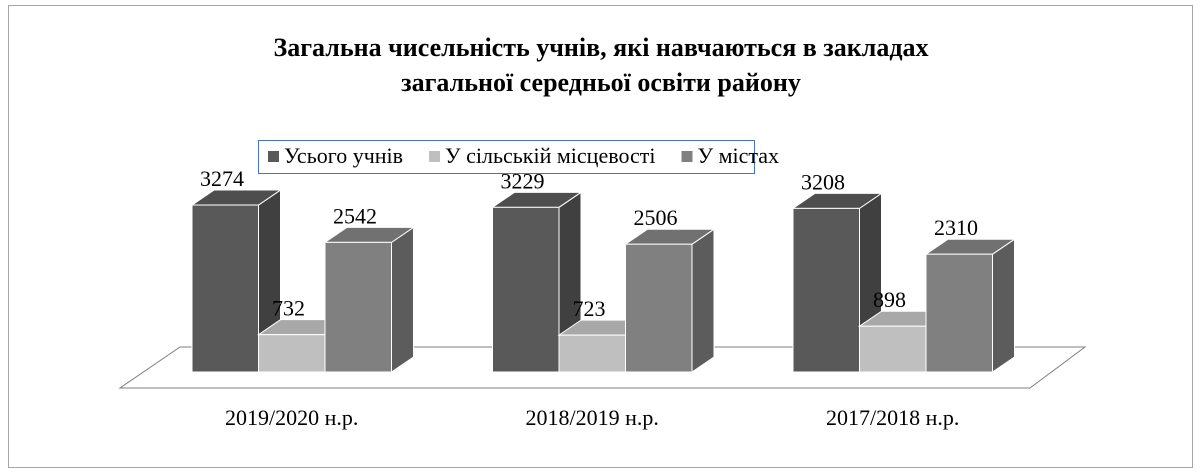  I want to click on data-label: 3229, so click(523, 180).